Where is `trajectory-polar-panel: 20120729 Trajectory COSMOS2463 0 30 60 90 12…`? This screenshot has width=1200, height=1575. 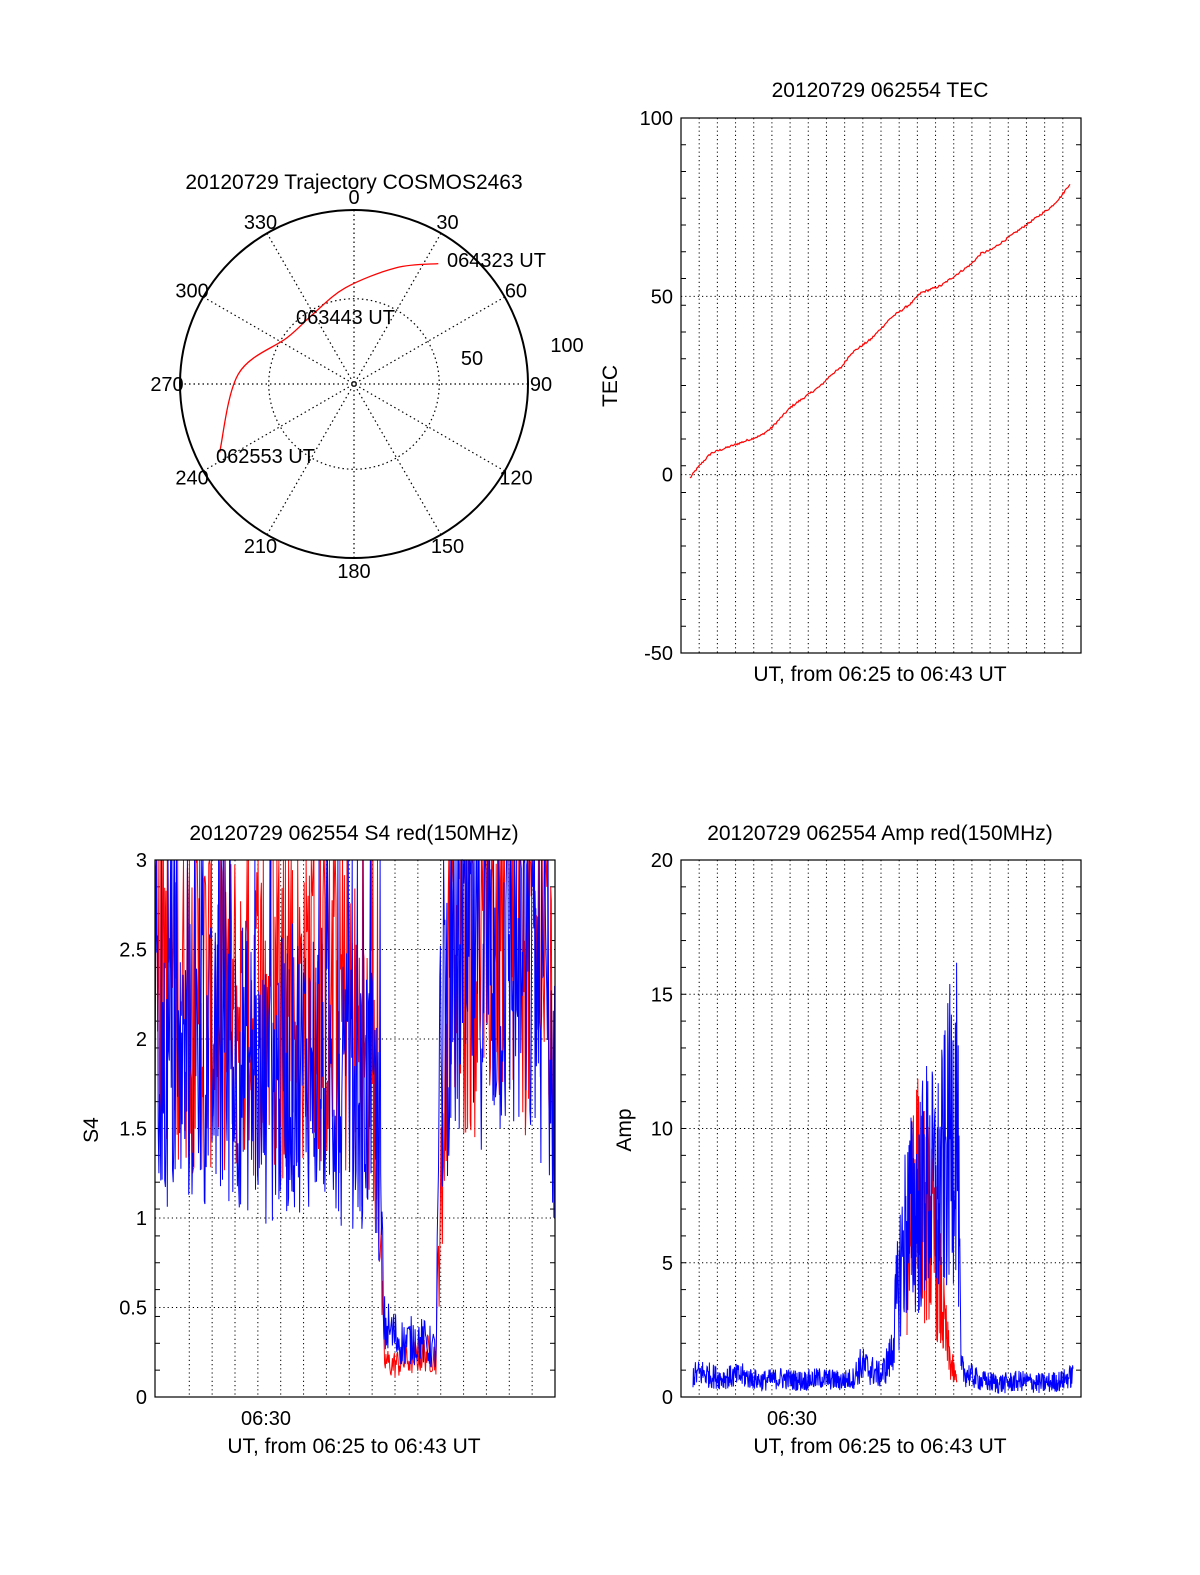 trajectory-polar-panel: 20120729 Trajectory COSMOS2463 0 30 60 90 12… is located at coordinates (366, 377).